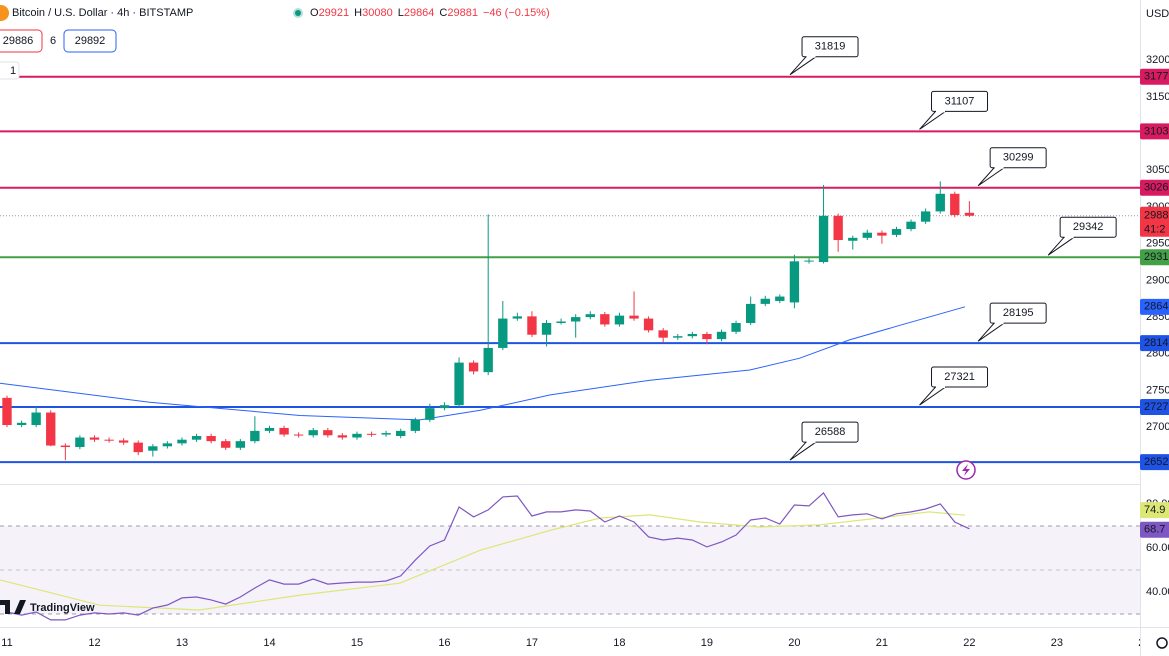 Image resolution: width=1169 pixels, height=656 pixels. What do you see at coordinates (1018, 158) in the screenshot?
I see `callout-label: 30299` at bounding box center [1018, 158].